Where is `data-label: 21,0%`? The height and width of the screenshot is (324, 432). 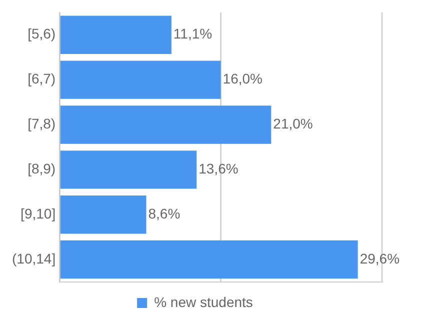 data-label: 21,0% is located at coordinates (293, 124).